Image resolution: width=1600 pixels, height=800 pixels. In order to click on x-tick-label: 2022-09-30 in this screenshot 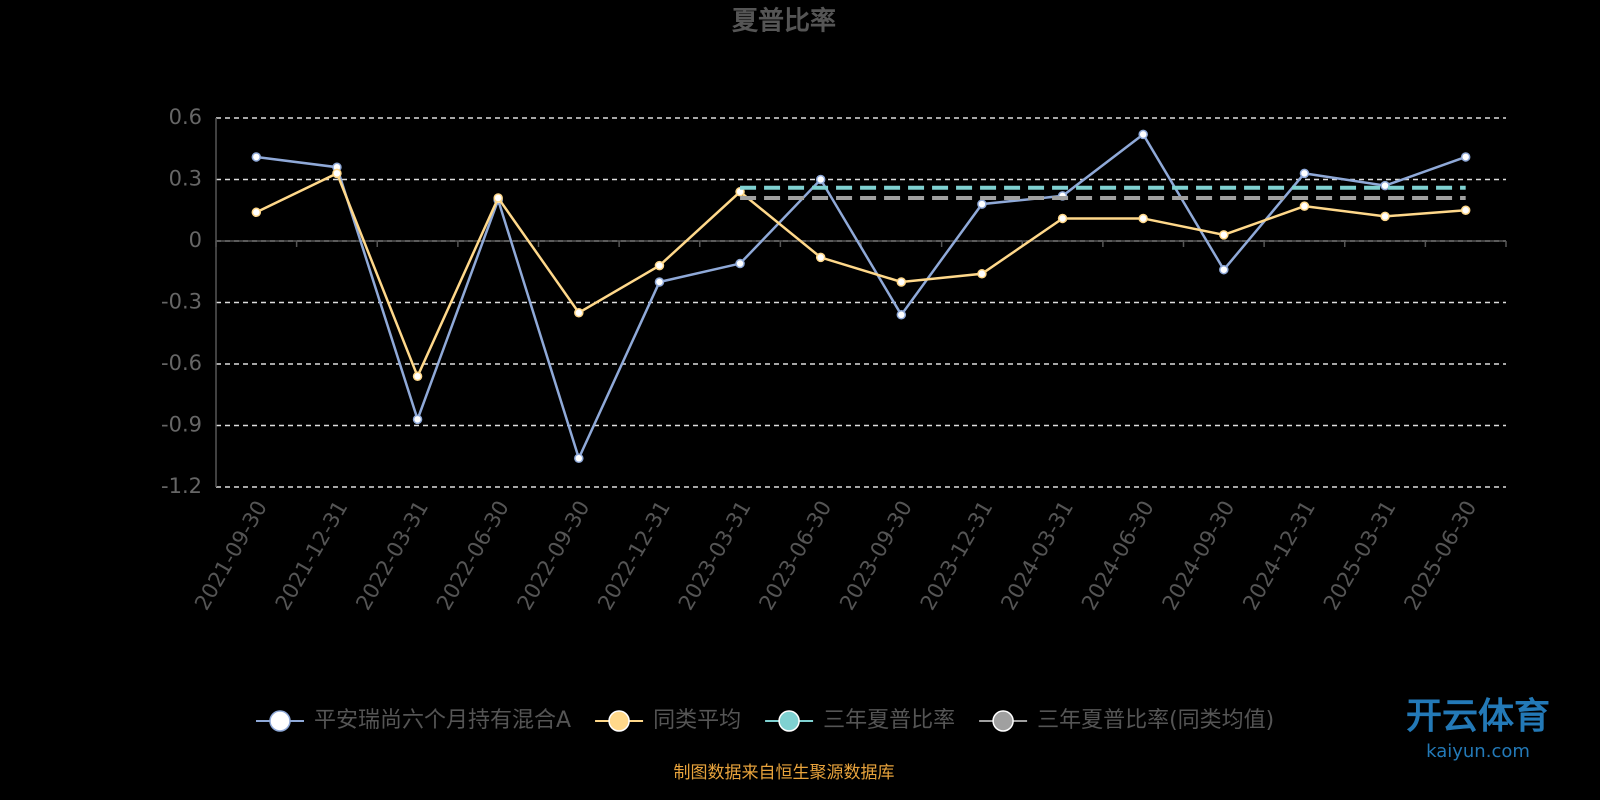, I will do `click(554, 556)`.